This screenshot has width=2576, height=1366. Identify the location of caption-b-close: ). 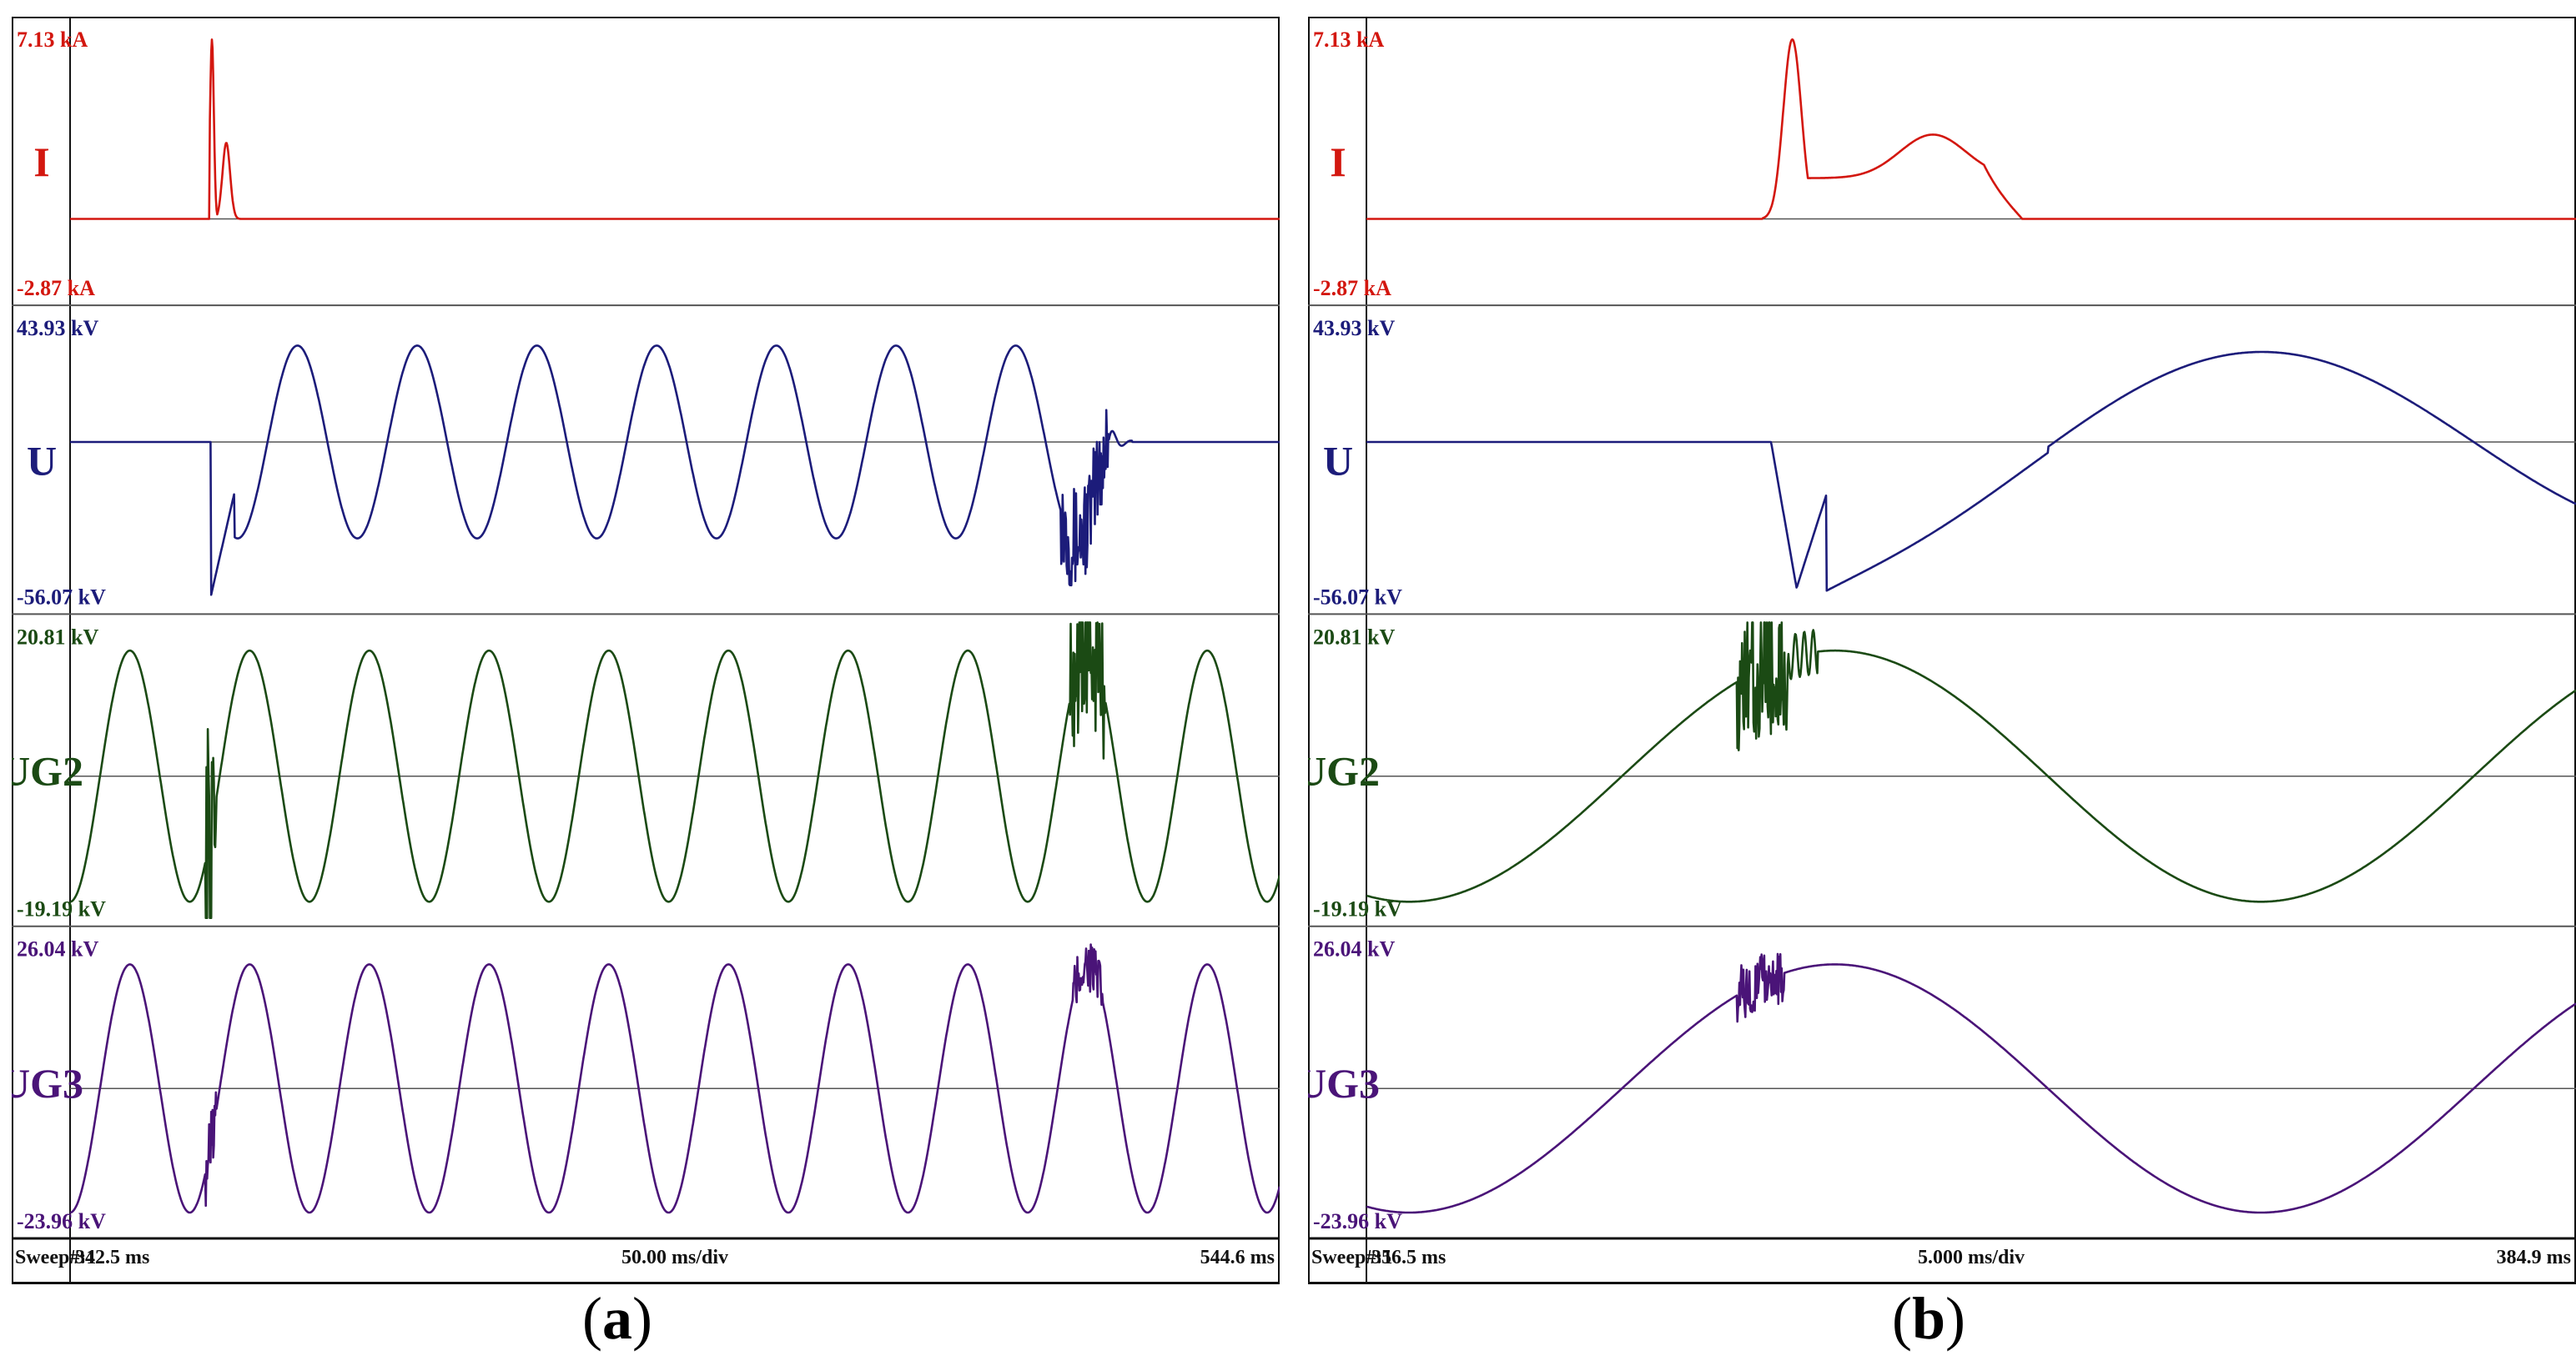
(1955, 1319).